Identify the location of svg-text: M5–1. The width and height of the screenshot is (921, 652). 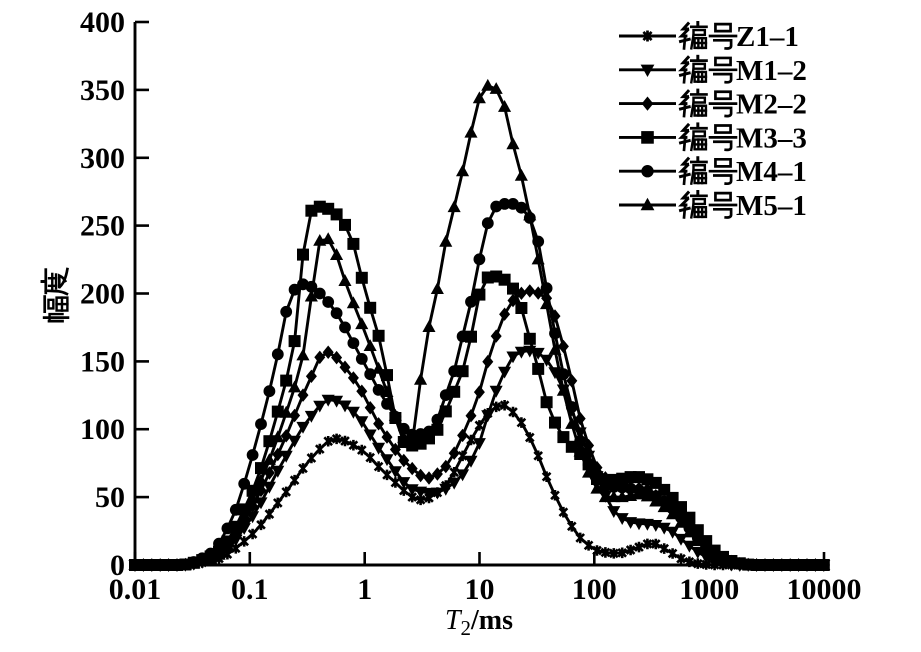
(771, 206).